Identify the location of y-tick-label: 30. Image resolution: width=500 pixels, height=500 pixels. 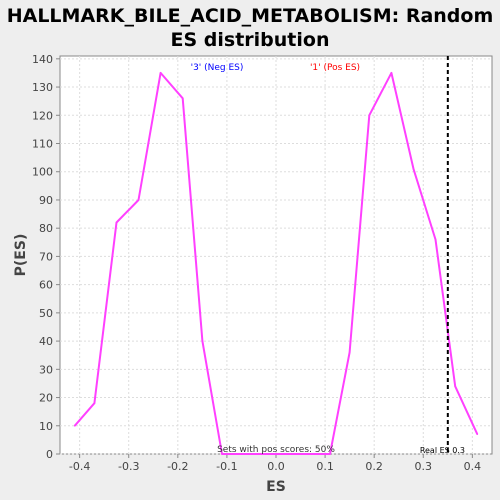
(46, 369).